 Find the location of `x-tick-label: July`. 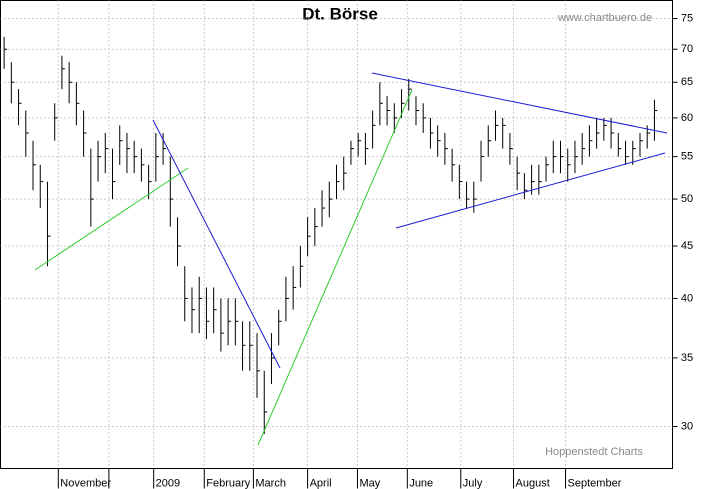

x-tick-label: July is located at coordinates (473, 483).